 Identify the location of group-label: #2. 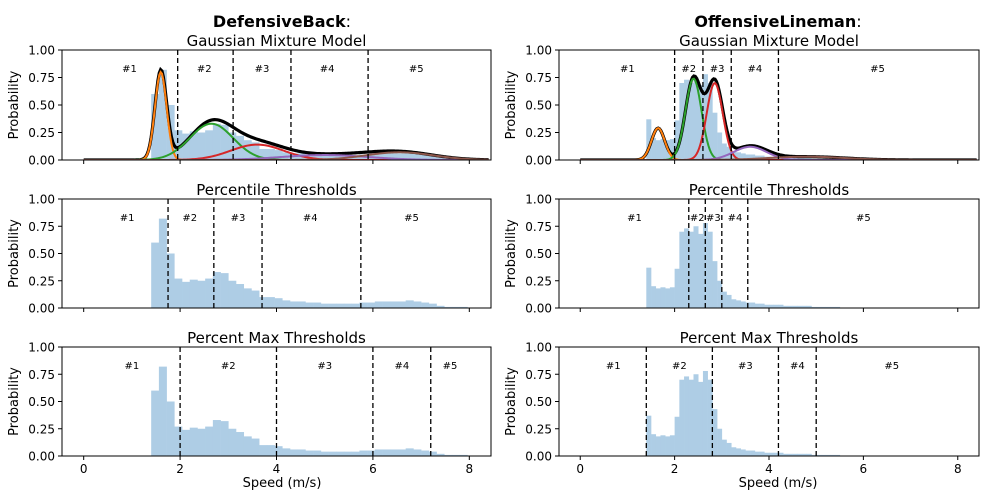
(204, 69).